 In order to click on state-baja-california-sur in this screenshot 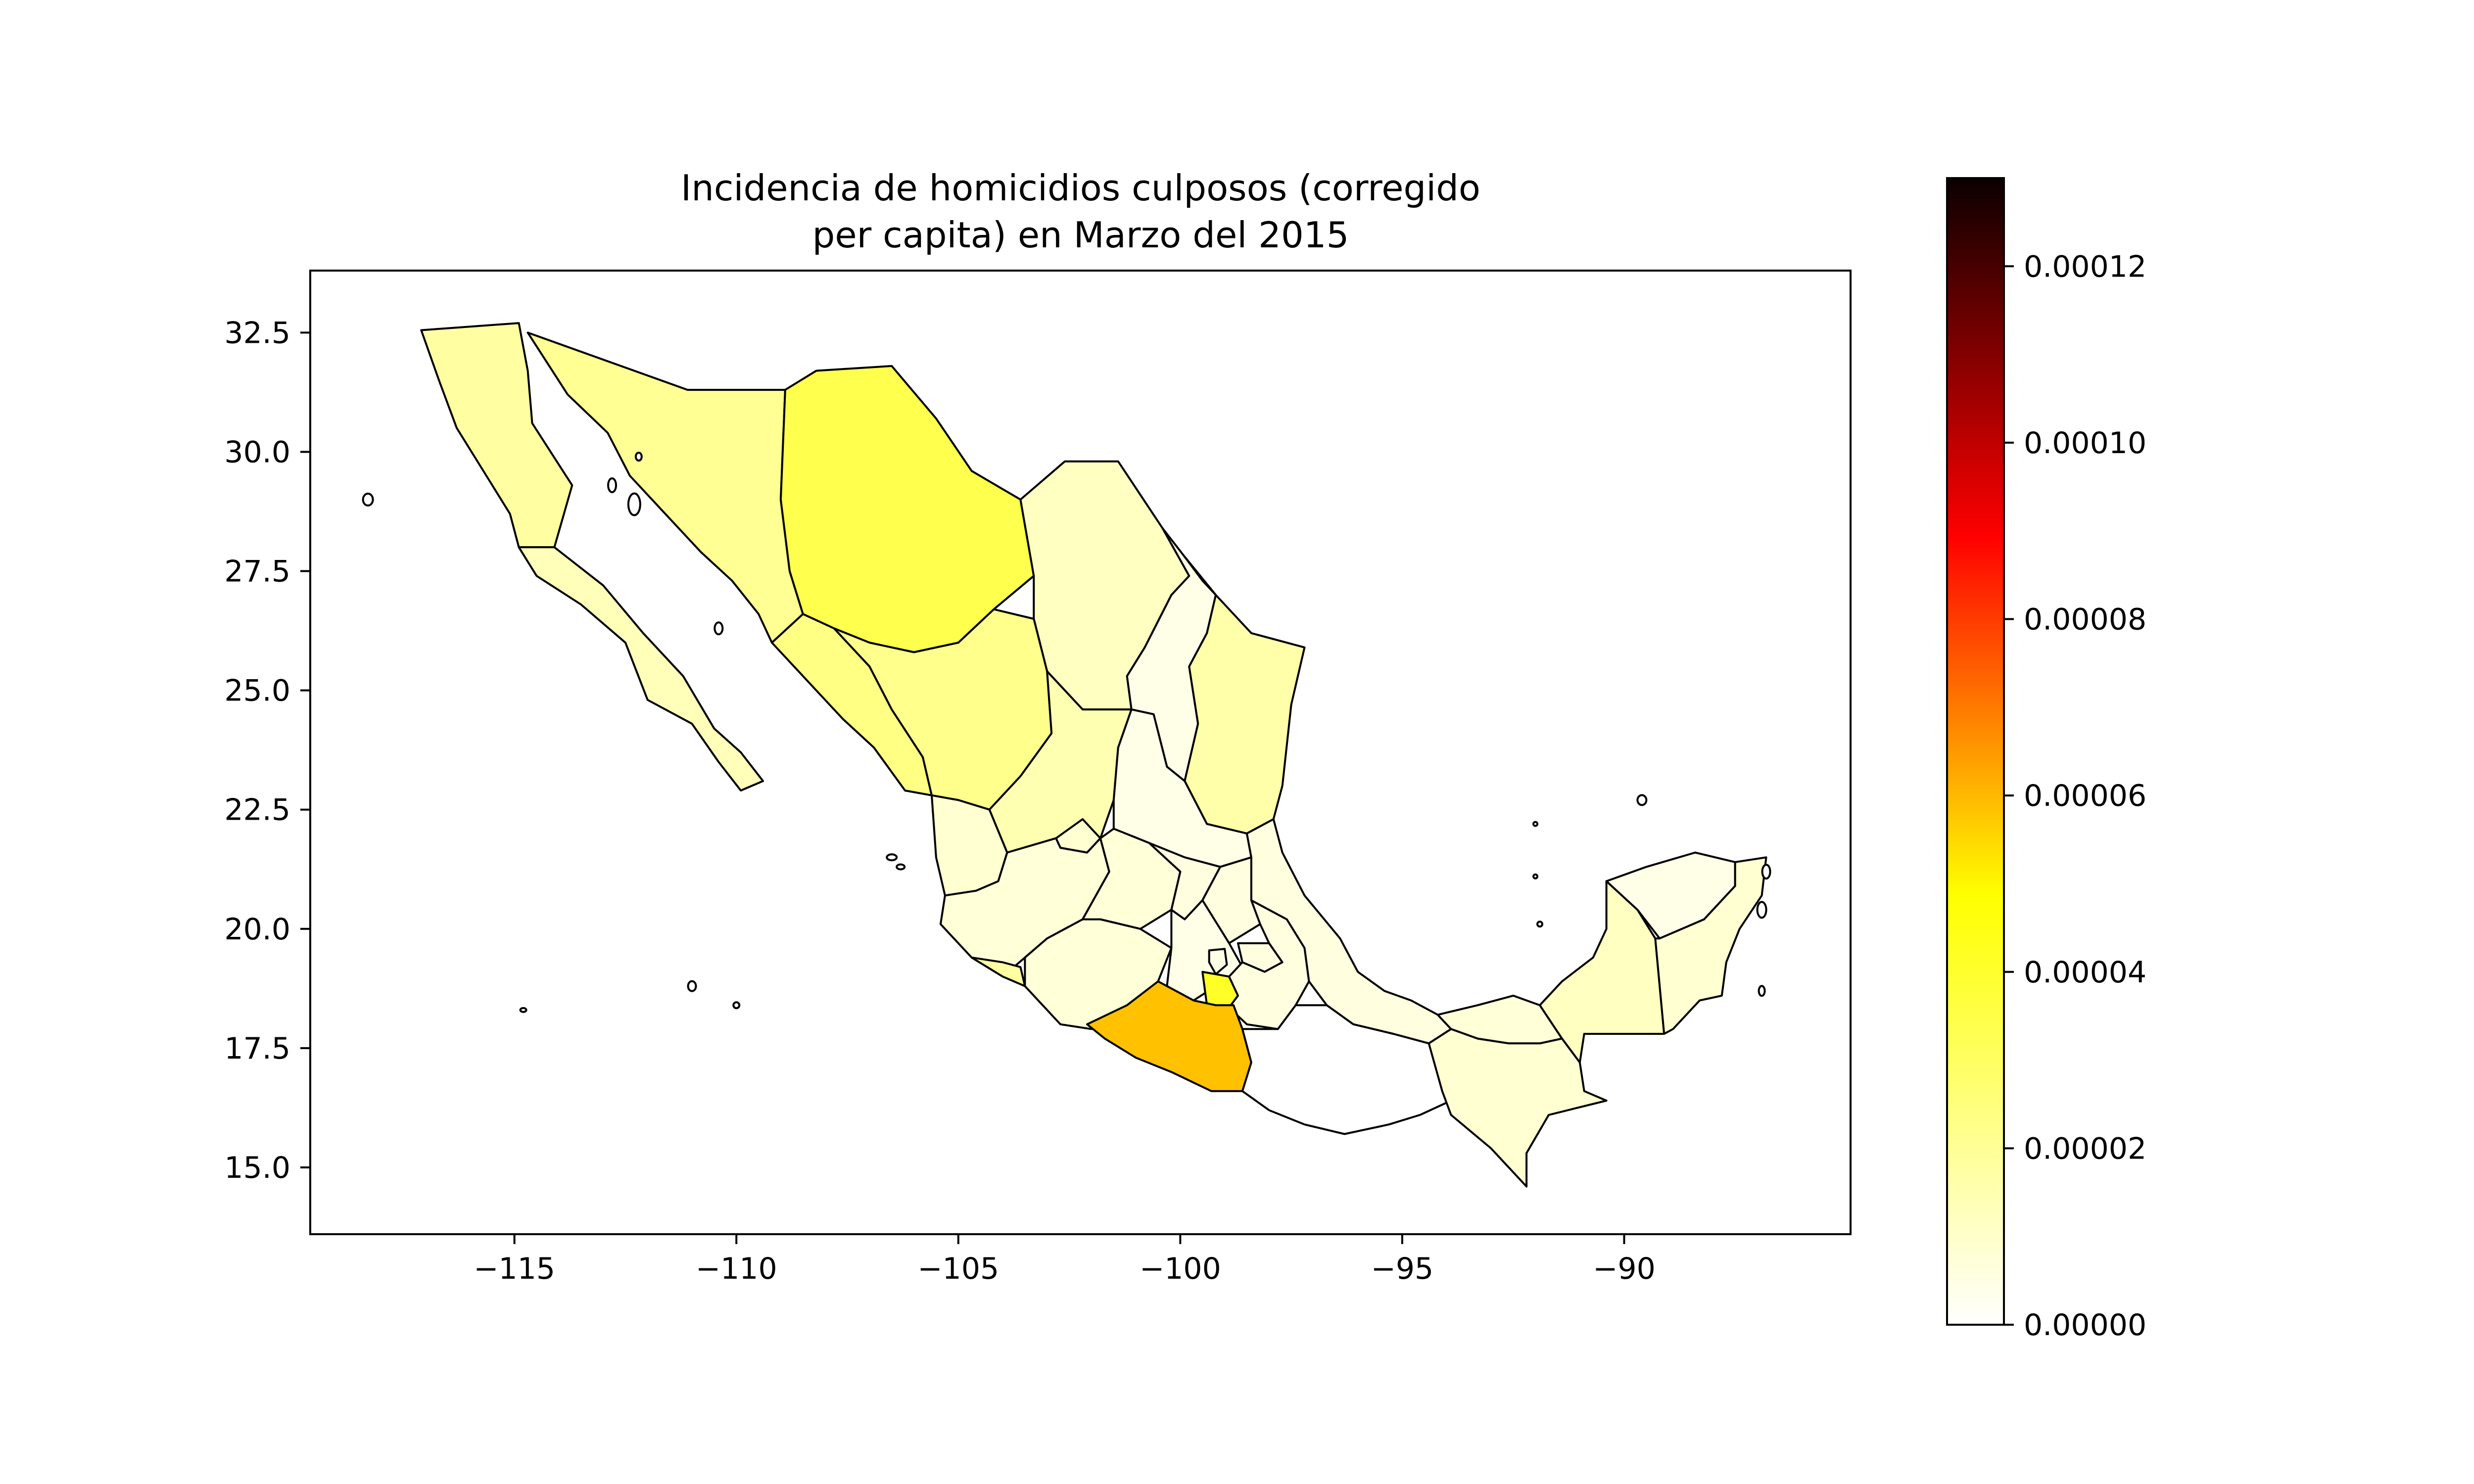, I will do `click(641, 669)`.